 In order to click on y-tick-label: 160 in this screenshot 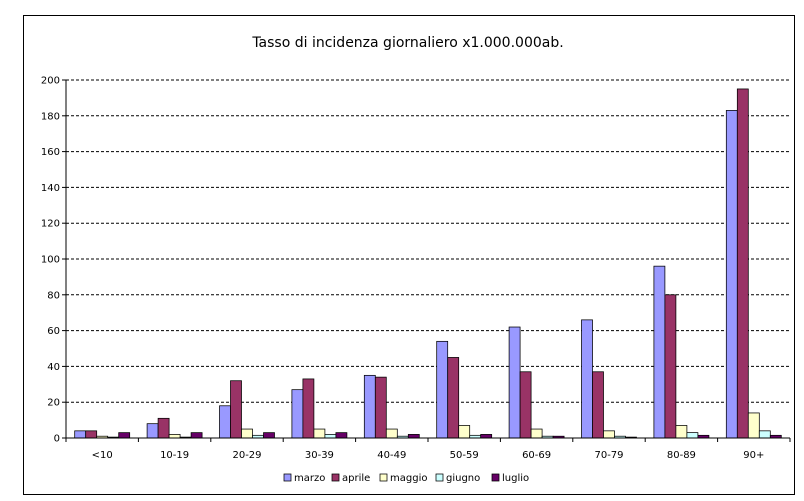, I will do `click(50, 152)`.